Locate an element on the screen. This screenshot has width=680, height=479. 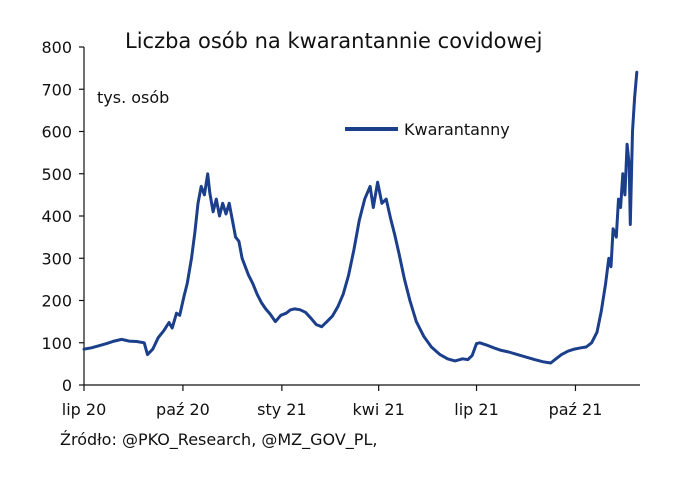
x-tick-label: lip 21 is located at coordinates (476, 409).